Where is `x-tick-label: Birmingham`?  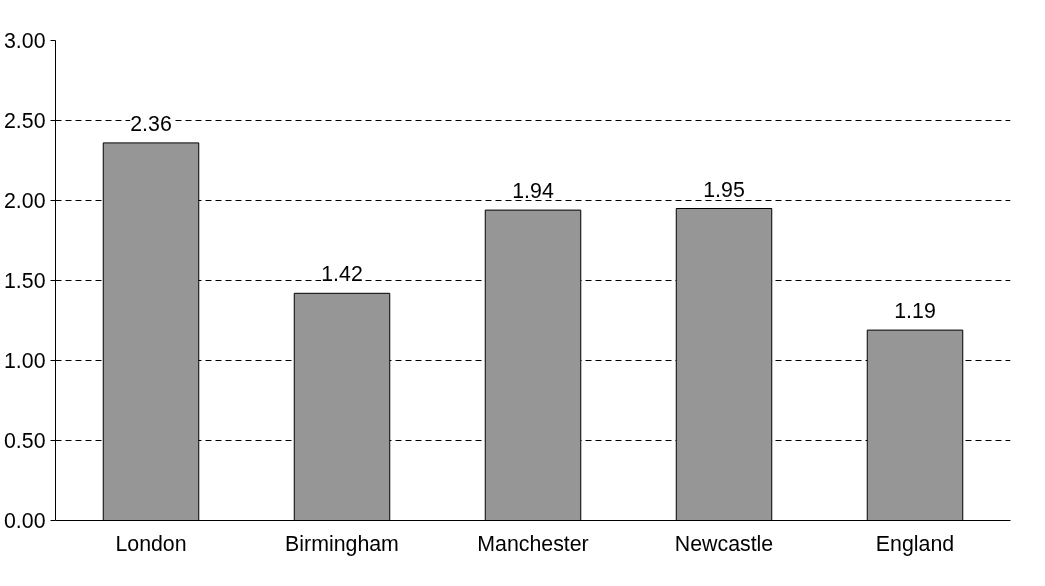
x-tick-label: Birmingham is located at coordinates (342, 543).